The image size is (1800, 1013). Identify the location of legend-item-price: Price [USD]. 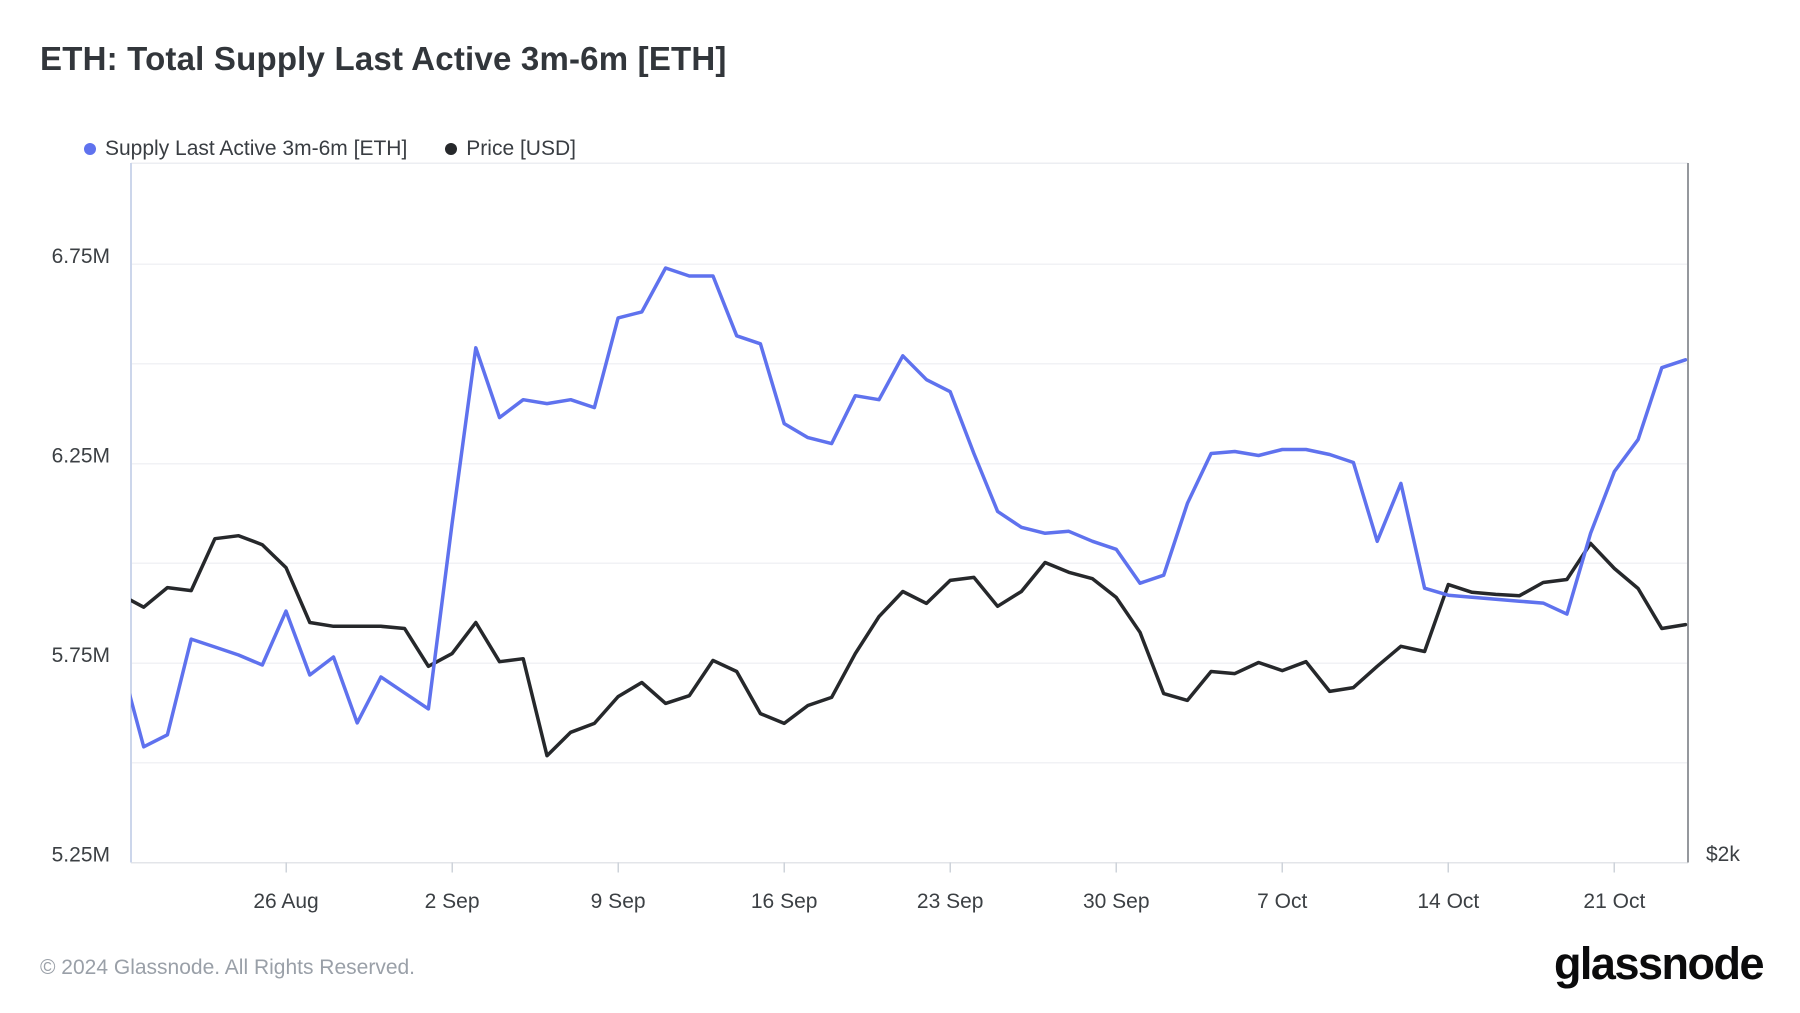
(510, 149).